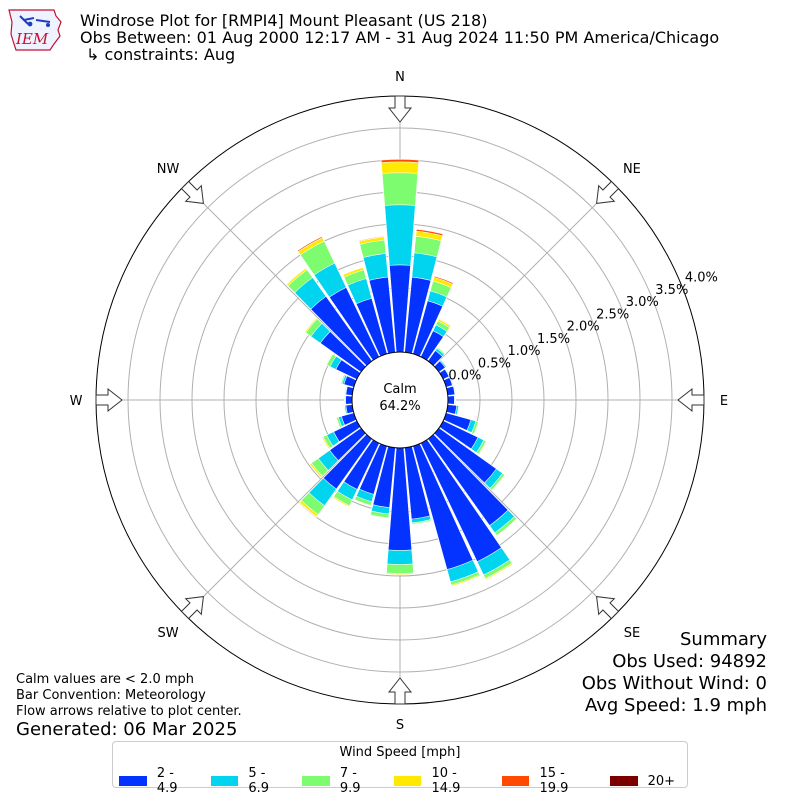 The image size is (800, 800). Describe the element at coordinates (400, 389) in the screenshot. I see `calm-label: Calm` at that location.